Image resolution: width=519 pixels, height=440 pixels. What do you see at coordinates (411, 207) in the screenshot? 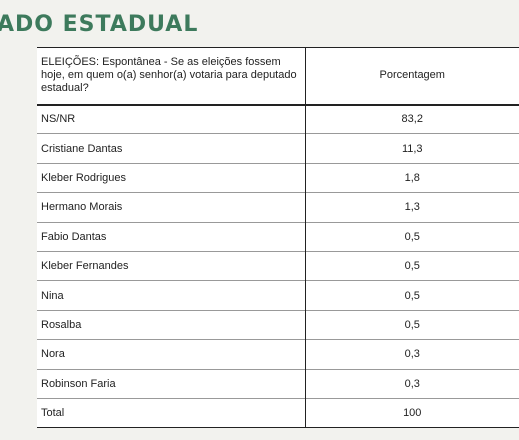
I see `candidate-percentage: 1,3` at bounding box center [411, 207].